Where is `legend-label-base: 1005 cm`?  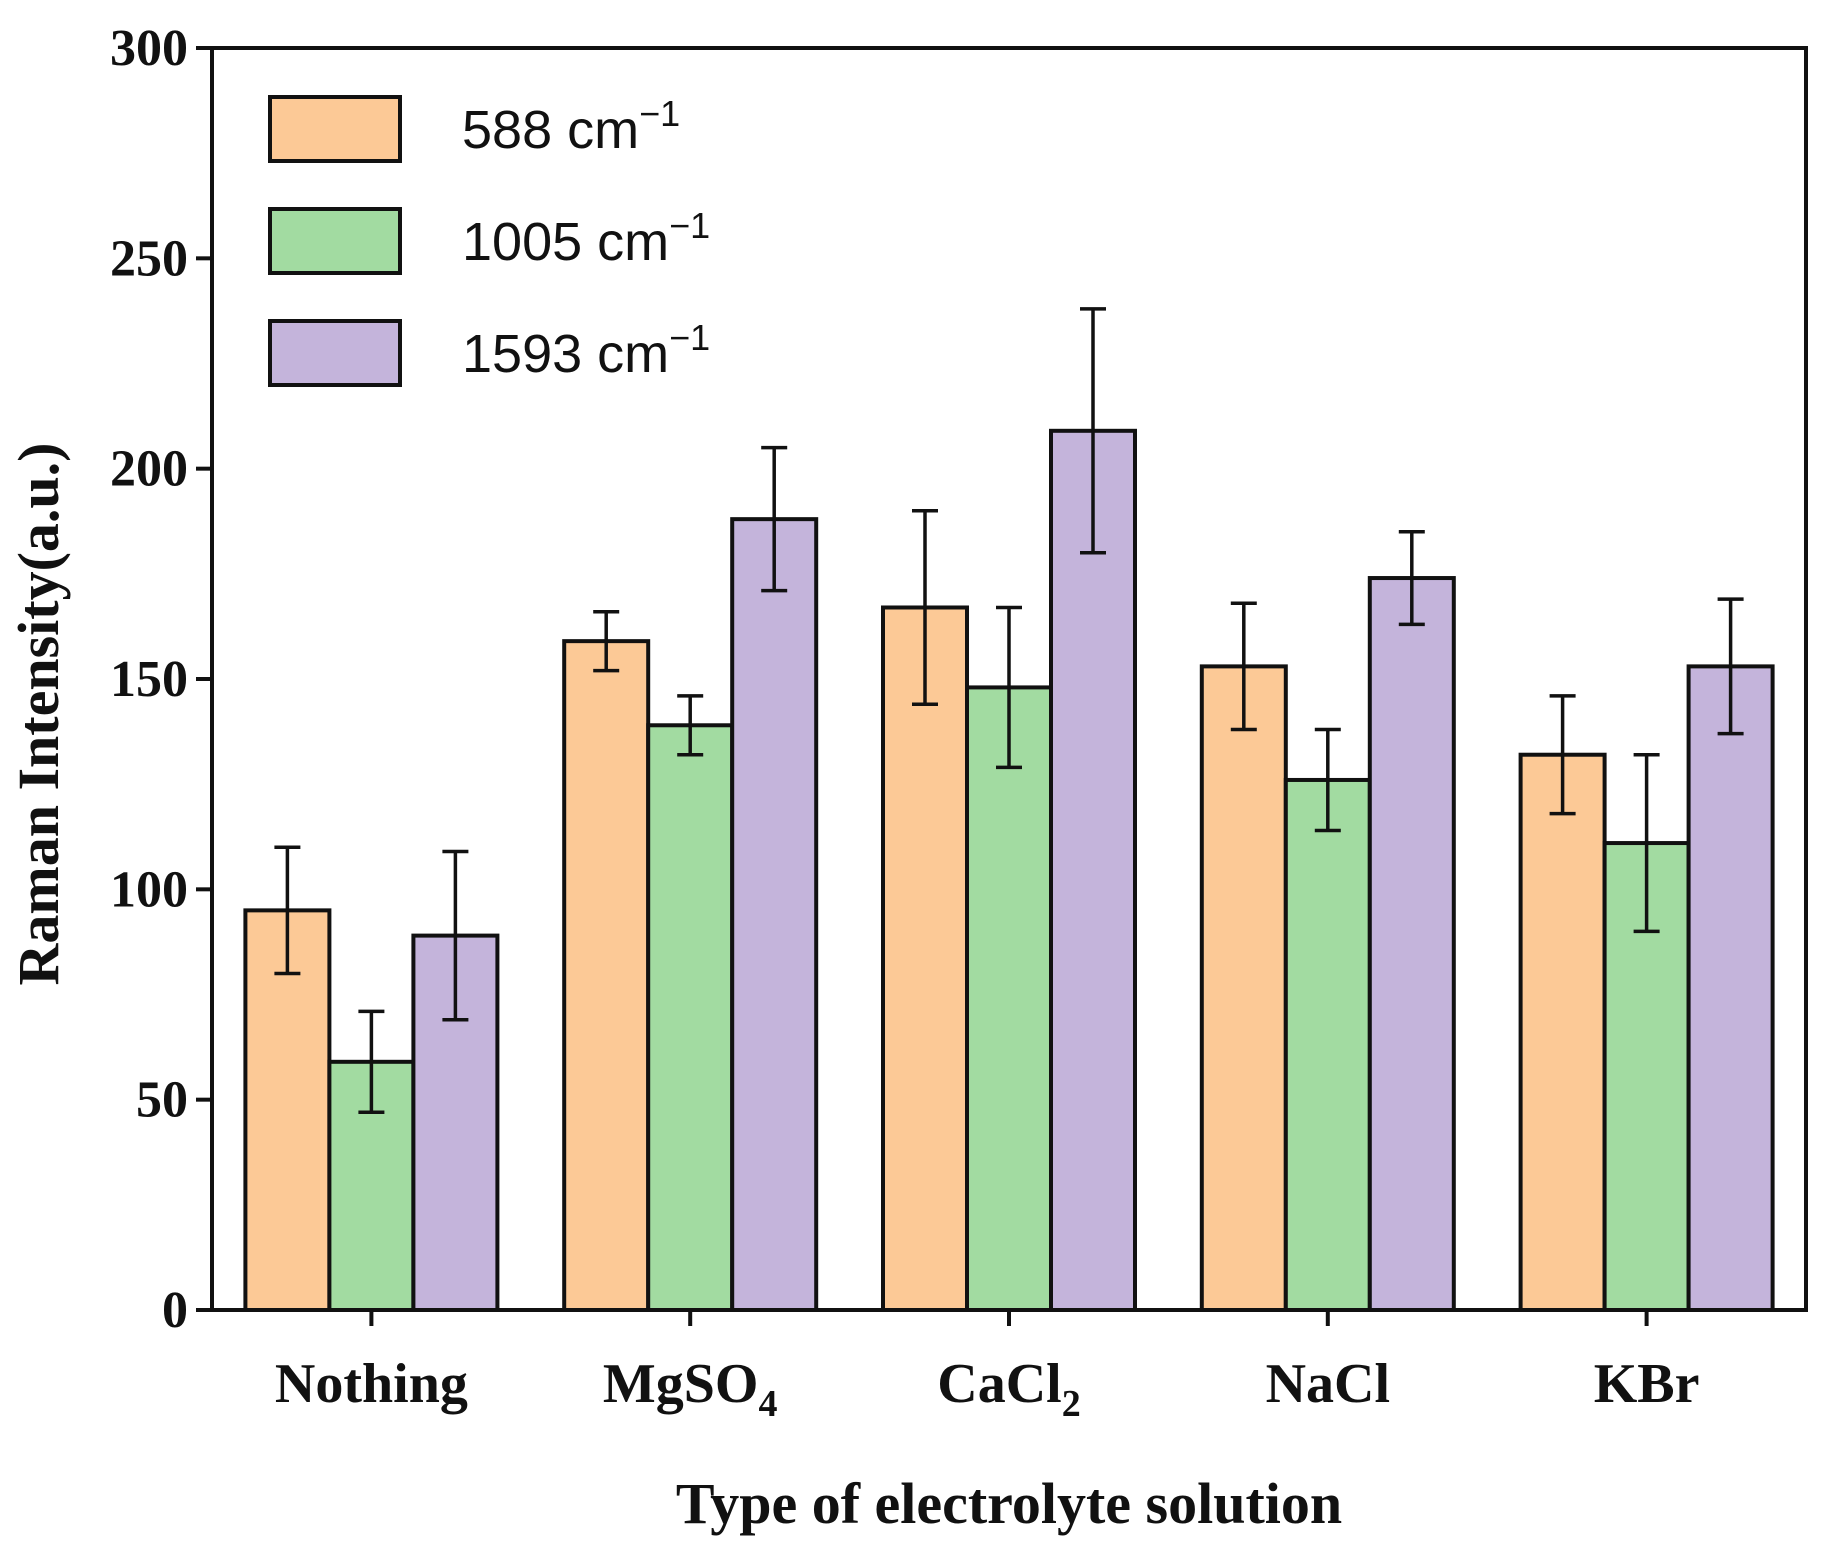 legend-label-base: 1005 cm is located at coordinates (565, 242).